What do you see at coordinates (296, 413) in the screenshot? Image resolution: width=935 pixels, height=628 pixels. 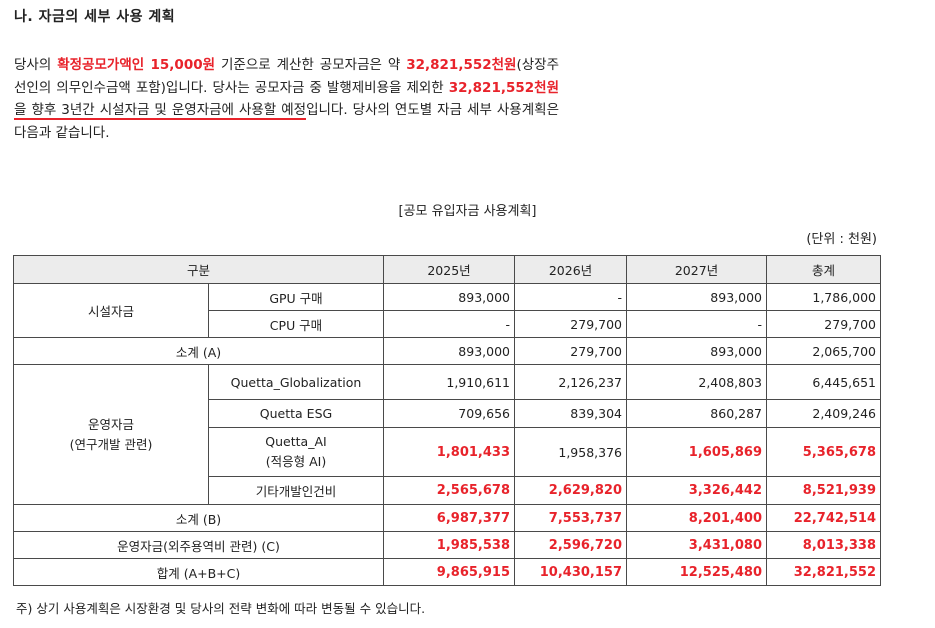 I see `row-item: Quetta ESG` at bounding box center [296, 413].